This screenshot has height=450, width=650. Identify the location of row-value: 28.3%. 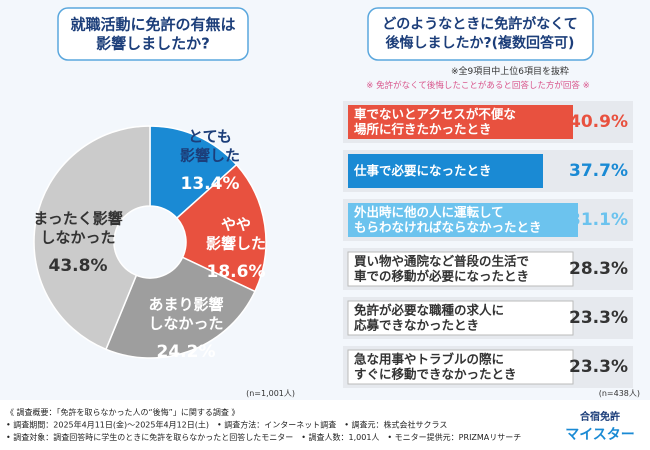
(598, 269).